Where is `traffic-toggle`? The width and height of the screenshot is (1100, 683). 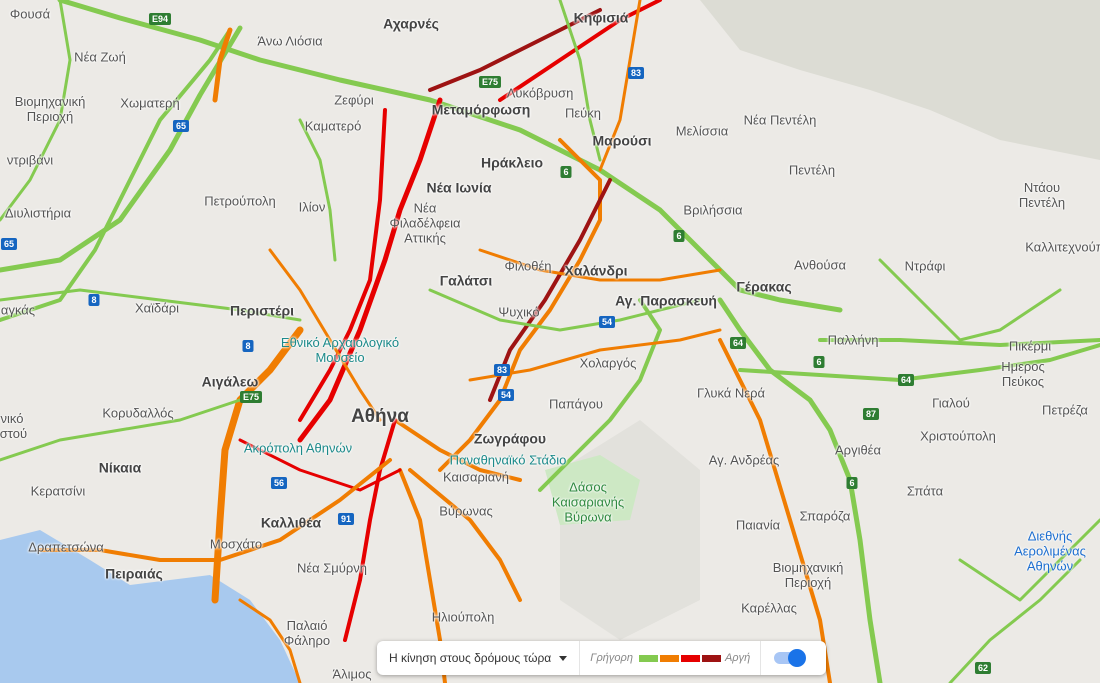
traffic-toggle is located at coordinates (790, 658).